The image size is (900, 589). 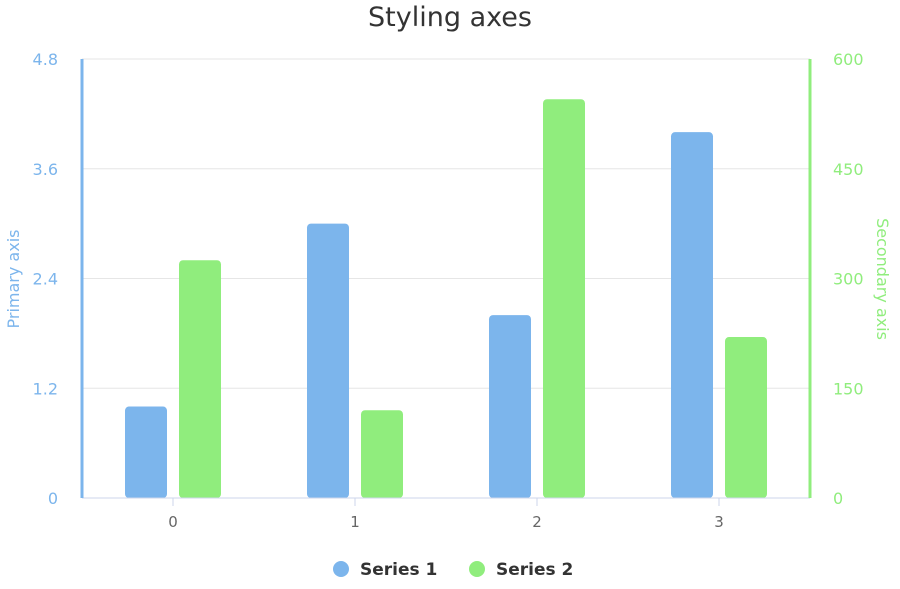 What do you see at coordinates (45, 388) in the screenshot?
I see `primary-tick-label: 1.2` at bounding box center [45, 388].